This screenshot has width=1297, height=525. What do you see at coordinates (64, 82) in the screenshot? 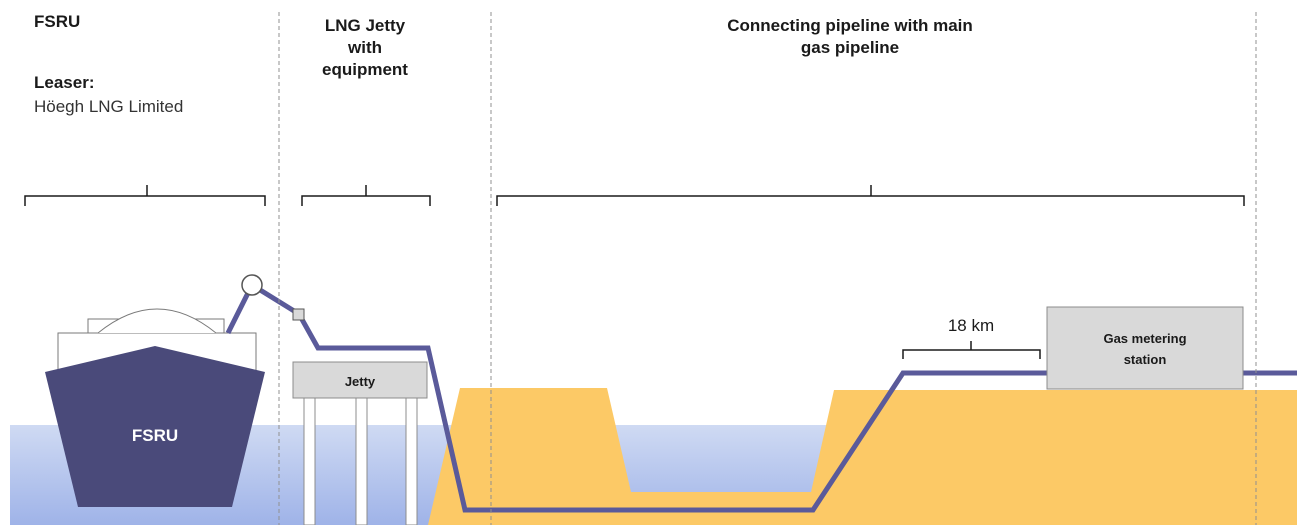
I see `leaser-label: Leaser:` at bounding box center [64, 82].